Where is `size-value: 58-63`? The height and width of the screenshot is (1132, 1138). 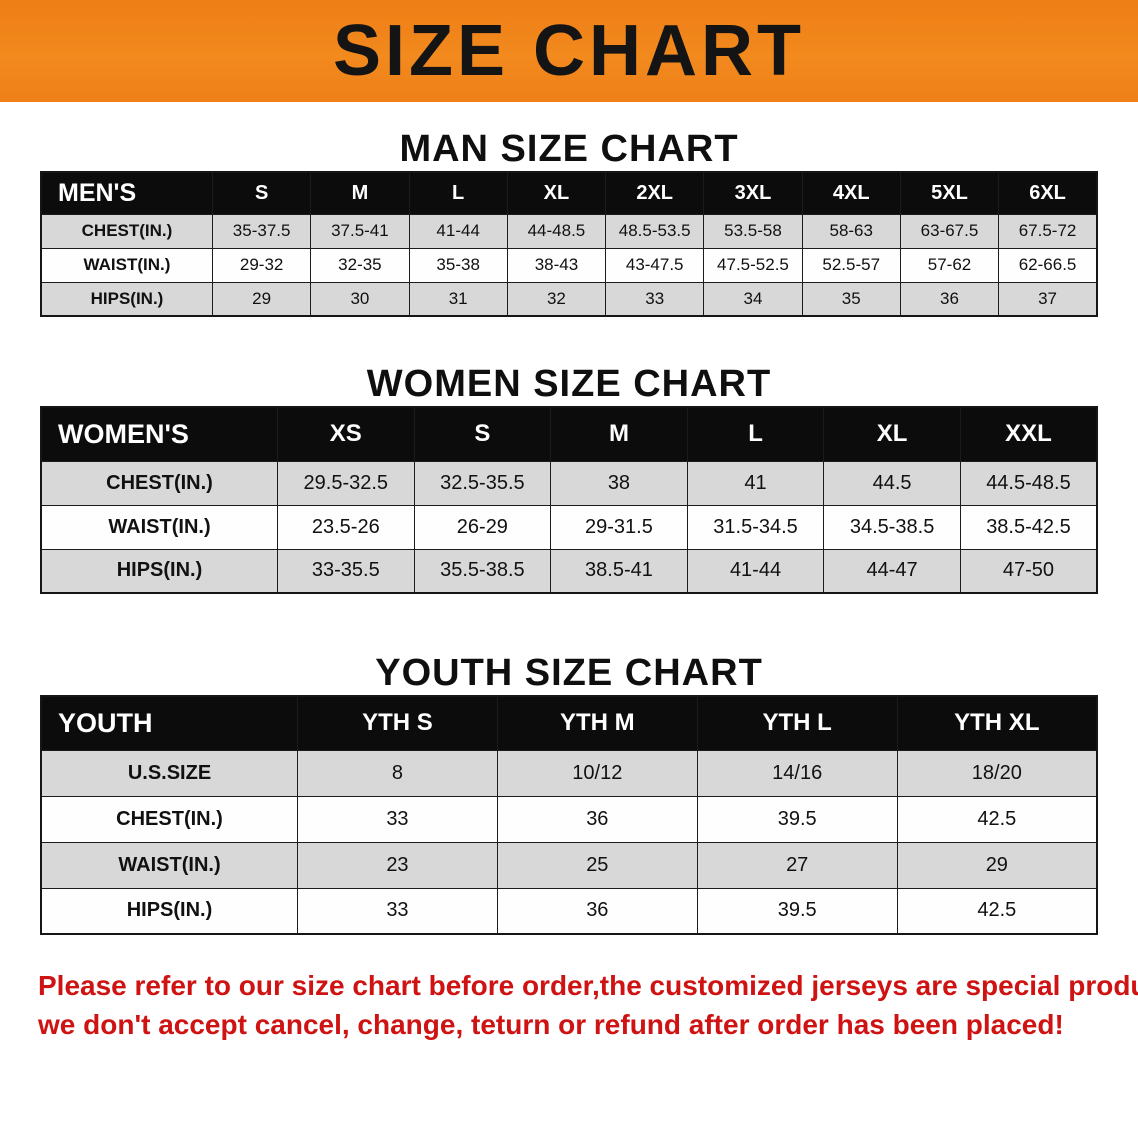
size-value: 58-63 is located at coordinates (851, 231).